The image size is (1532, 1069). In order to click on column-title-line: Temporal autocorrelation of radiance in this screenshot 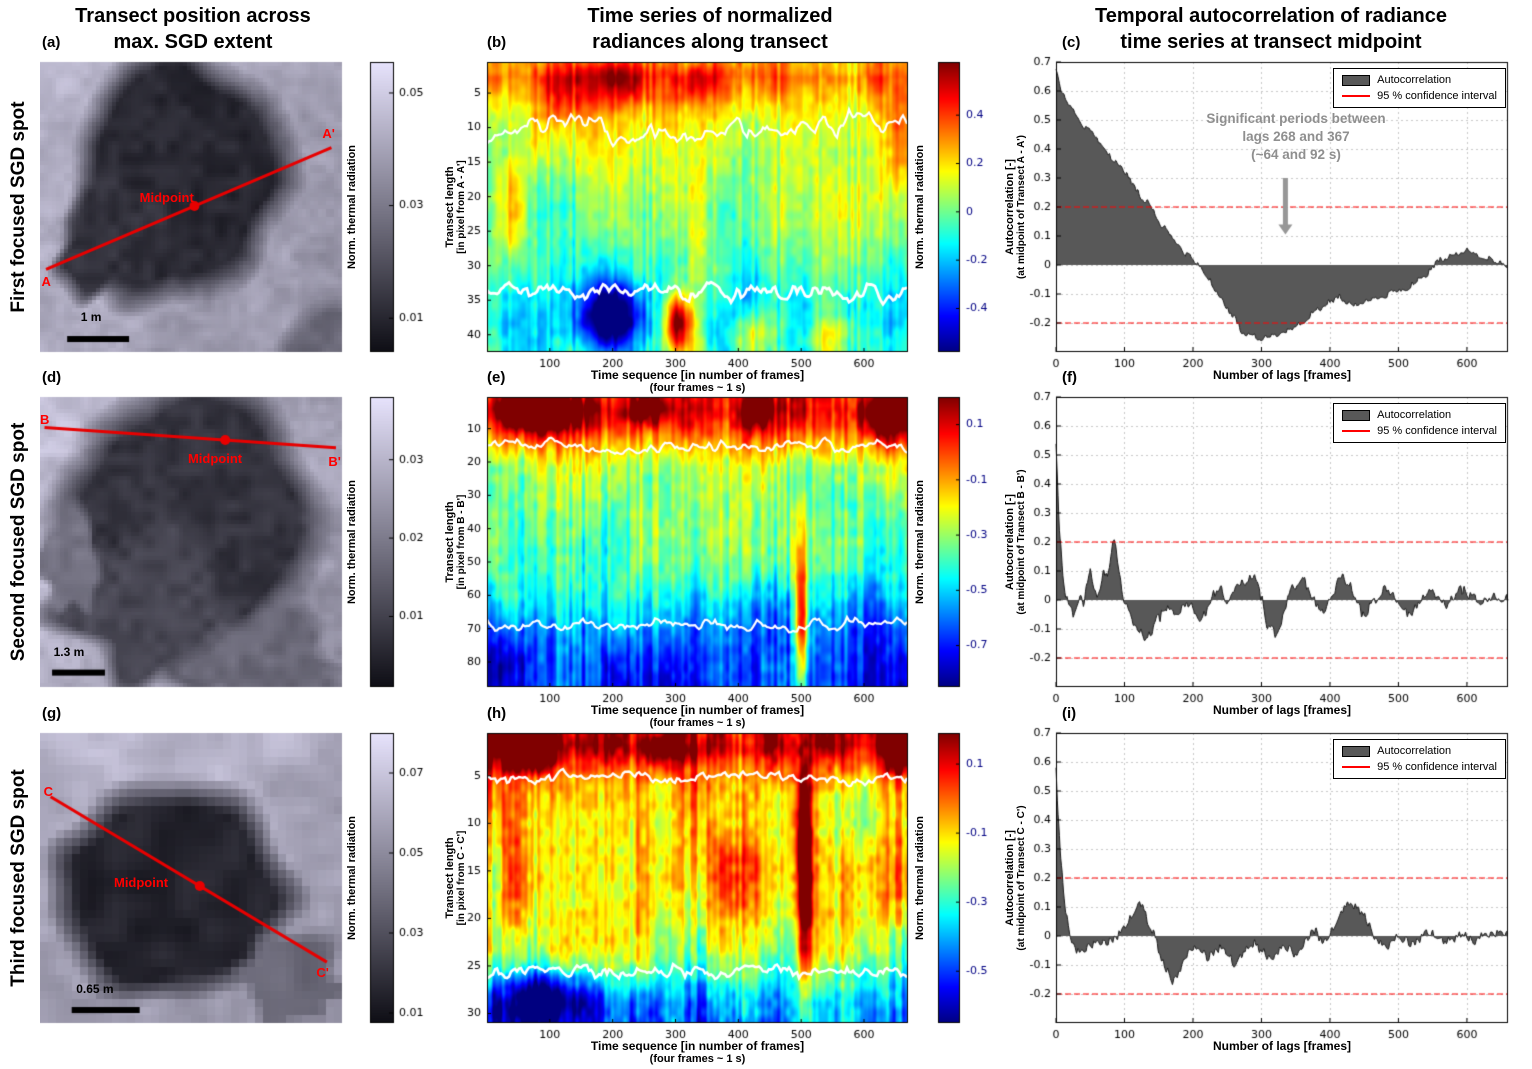, I will do `click(1271, 16)`.